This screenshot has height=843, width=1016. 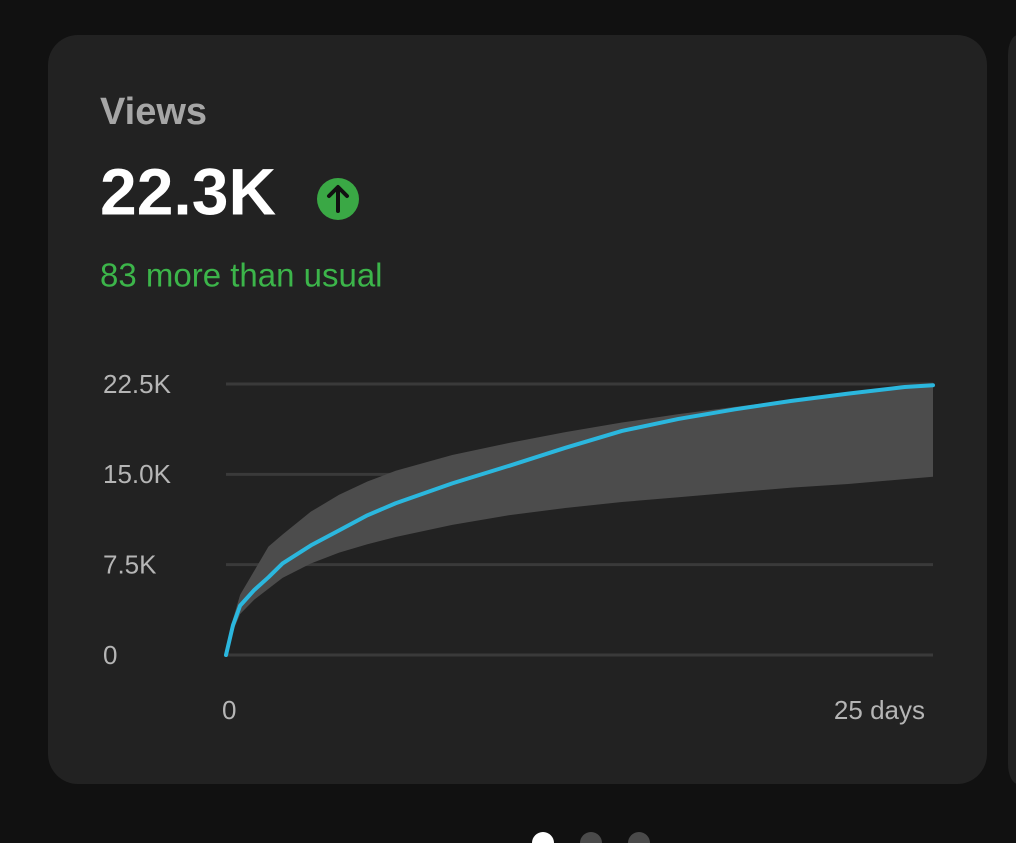 I want to click on x-tick-label: 0, so click(x=229, y=710).